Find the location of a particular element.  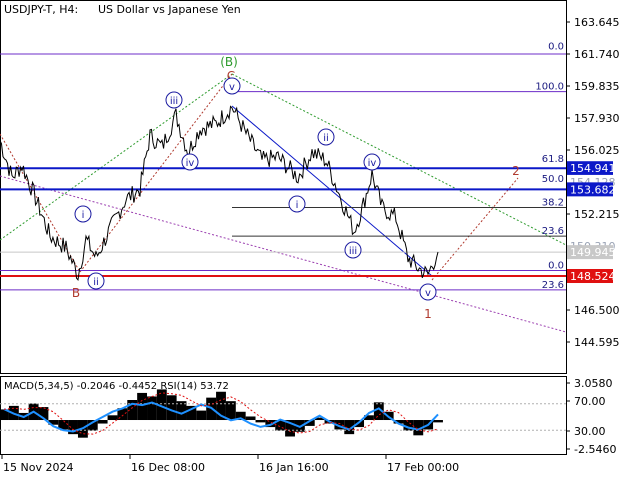

fib-level-label: 61.8 is located at coordinates (553, 159).